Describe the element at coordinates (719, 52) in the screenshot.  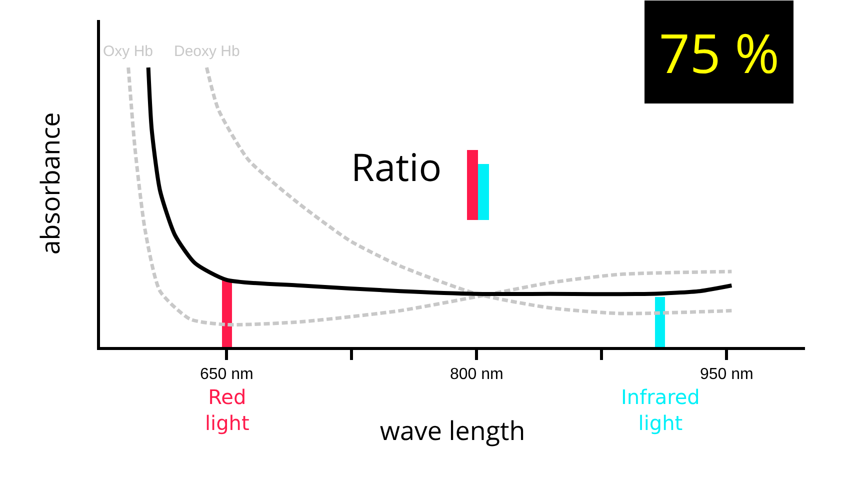
I see `annotation: 75 %` at that location.